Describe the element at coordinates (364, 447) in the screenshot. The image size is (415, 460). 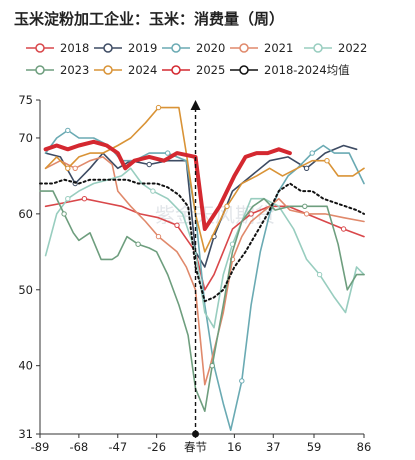
I see `x-tick-label-8: 86` at that location.